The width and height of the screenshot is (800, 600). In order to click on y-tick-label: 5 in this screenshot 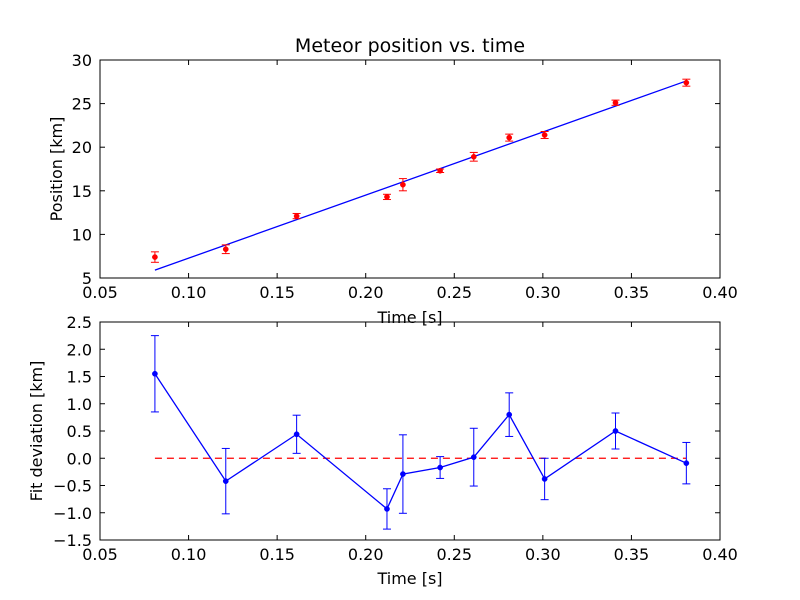, I will do `click(87, 278)`.